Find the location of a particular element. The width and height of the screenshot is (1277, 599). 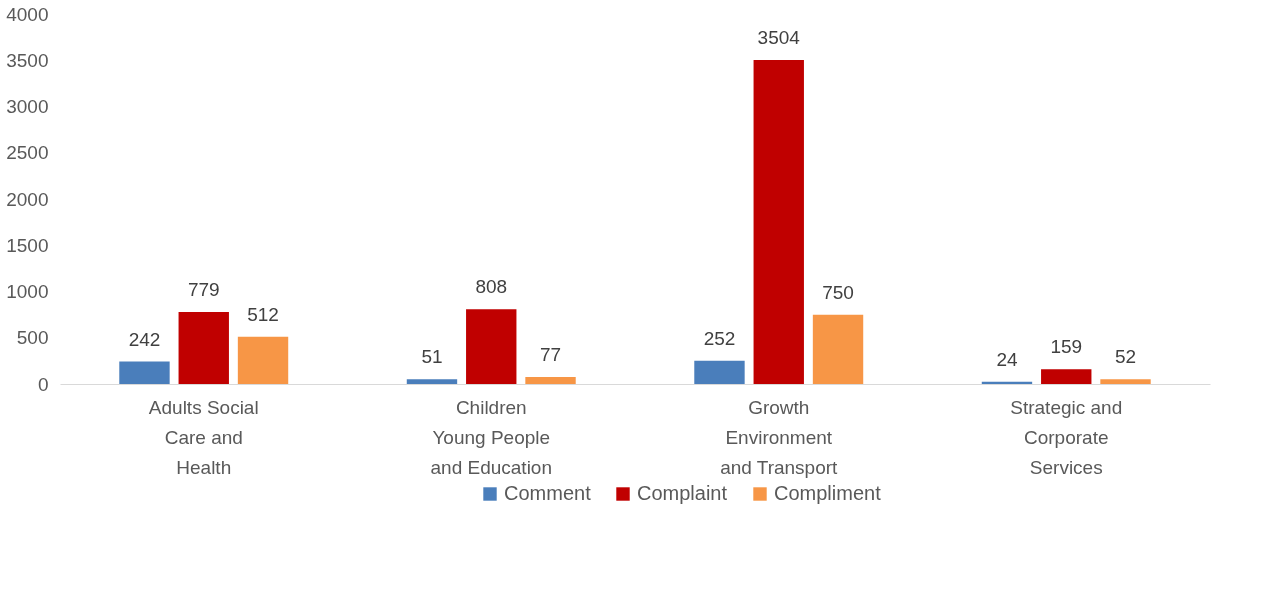

y-tick-label: 3500 is located at coordinates (27, 60).